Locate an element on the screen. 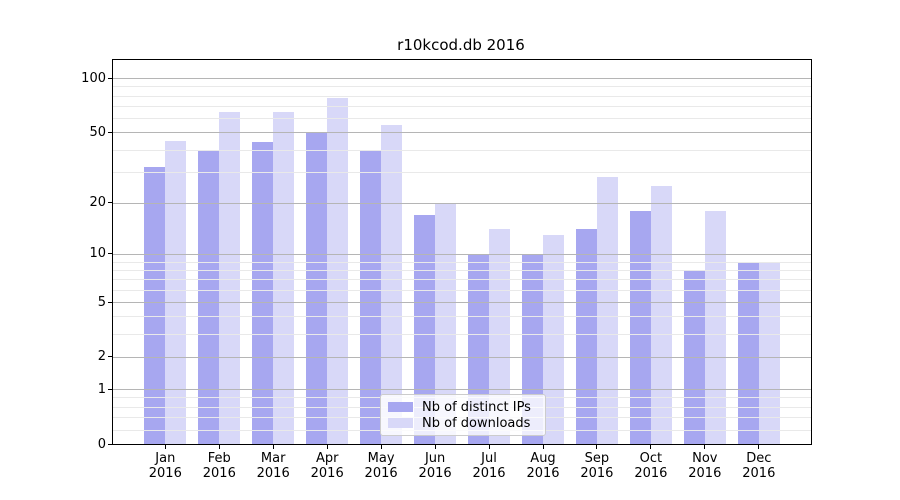 Image resolution: width=900 pixels, height=500 pixels. legend: Nb of distinct IPs Nb of downloads is located at coordinates (463, 415).